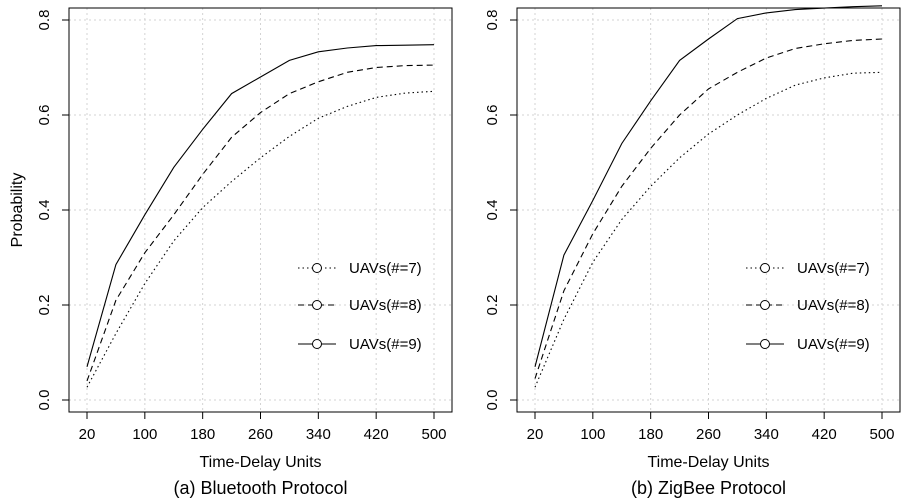  Describe the element at coordinates (17, 210) in the screenshot. I see `y-axis-title: Probability` at that location.